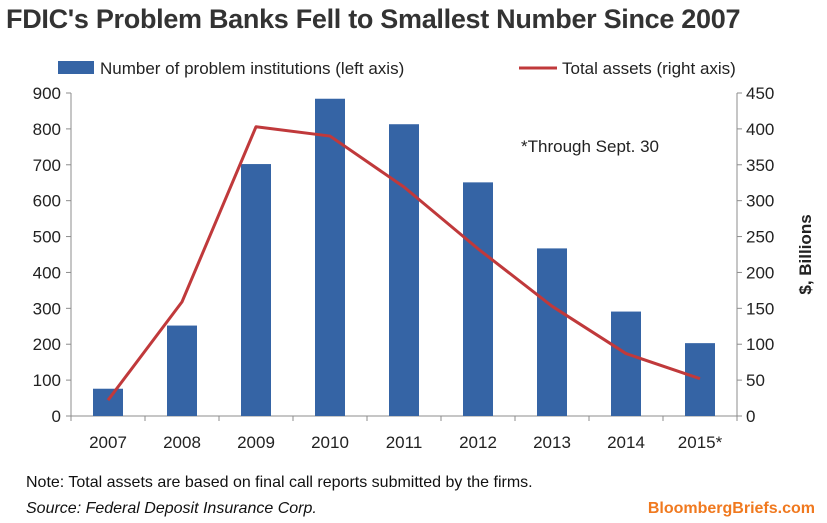 This screenshot has width=827, height=523. I want to click on x-tick-label: 2010, so click(330, 442).